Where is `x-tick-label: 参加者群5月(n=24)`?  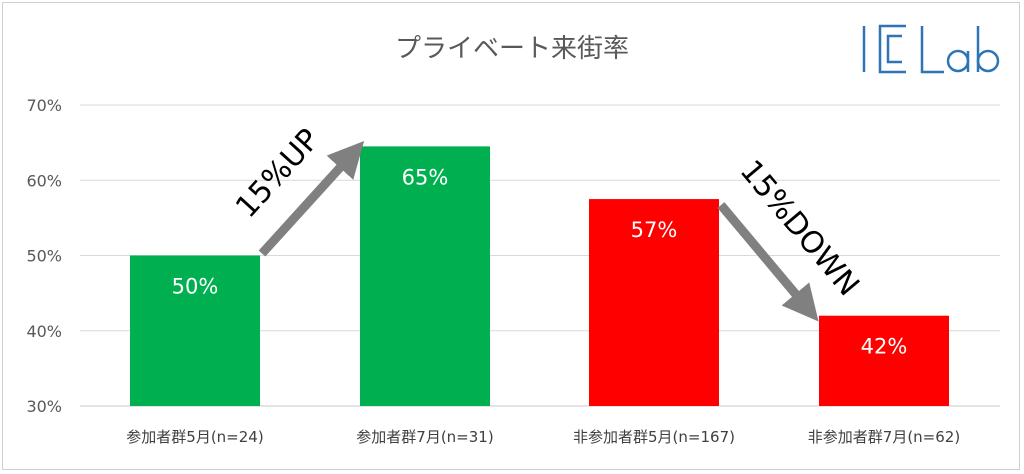 x-tick-label: 参加者群5月(n=24) is located at coordinates (194, 437).